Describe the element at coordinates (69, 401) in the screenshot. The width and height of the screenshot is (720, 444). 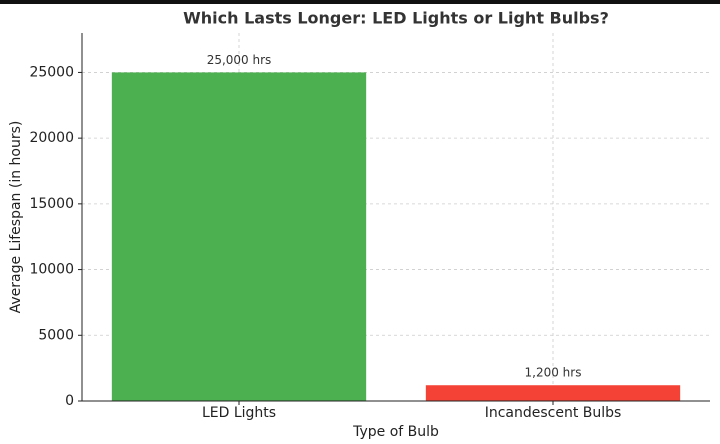
I see `y-tick-label: 0` at that location.